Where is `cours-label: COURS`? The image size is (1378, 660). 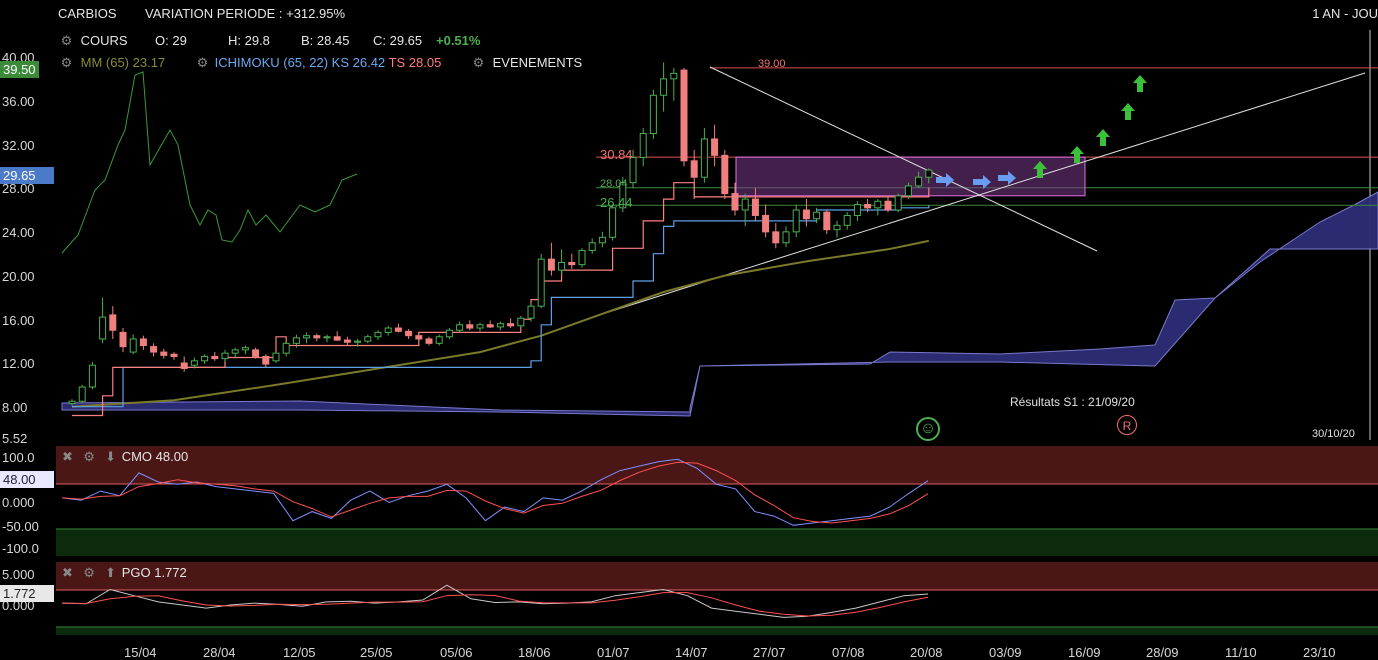
cours-label: COURS is located at coordinates (104, 40).